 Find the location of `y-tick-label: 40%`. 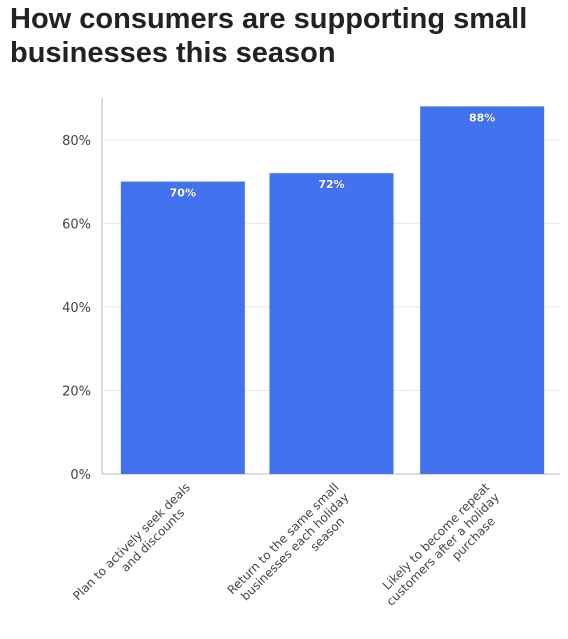

y-tick-label: 40% is located at coordinates (76, 308).